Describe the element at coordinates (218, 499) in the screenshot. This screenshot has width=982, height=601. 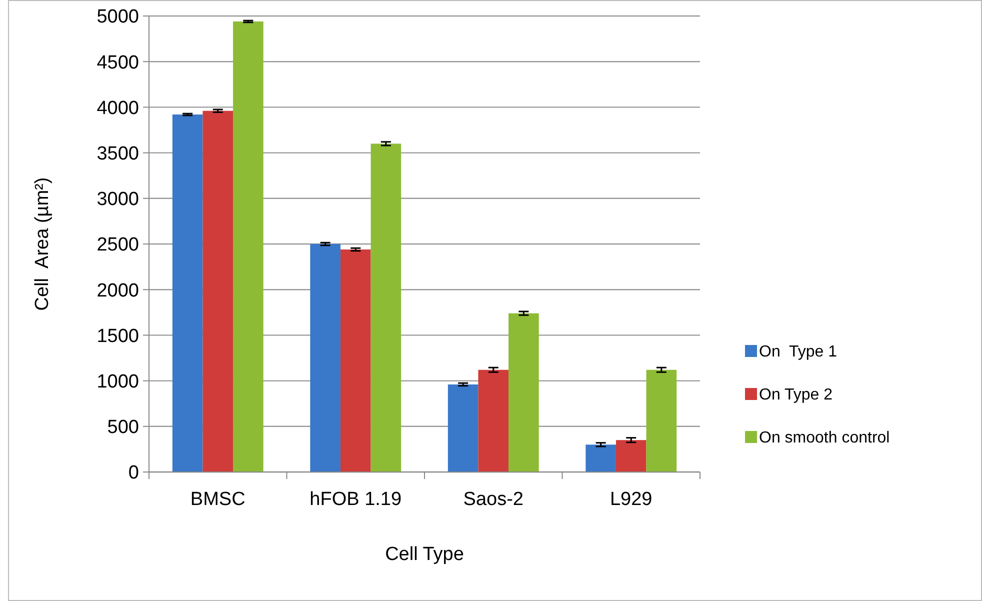
I see `x-tick-label: BMSC` at that location.